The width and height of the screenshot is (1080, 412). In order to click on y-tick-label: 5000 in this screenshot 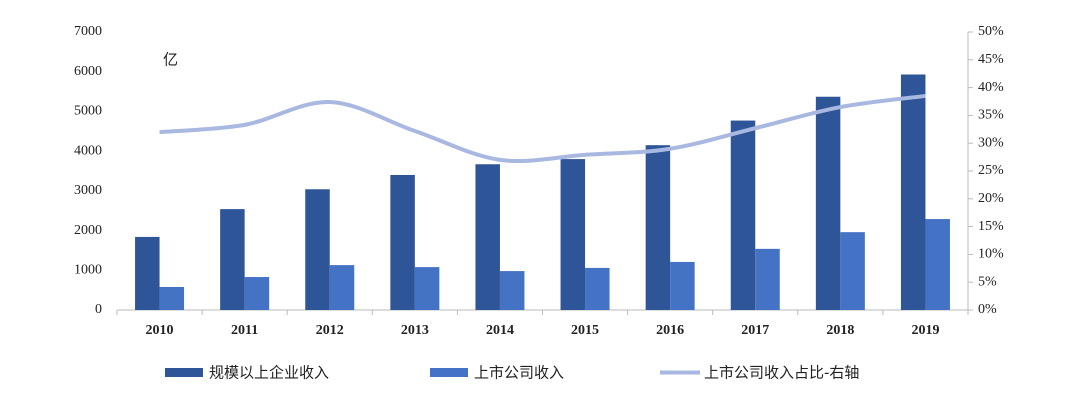, I will do `click(88, 111)`.